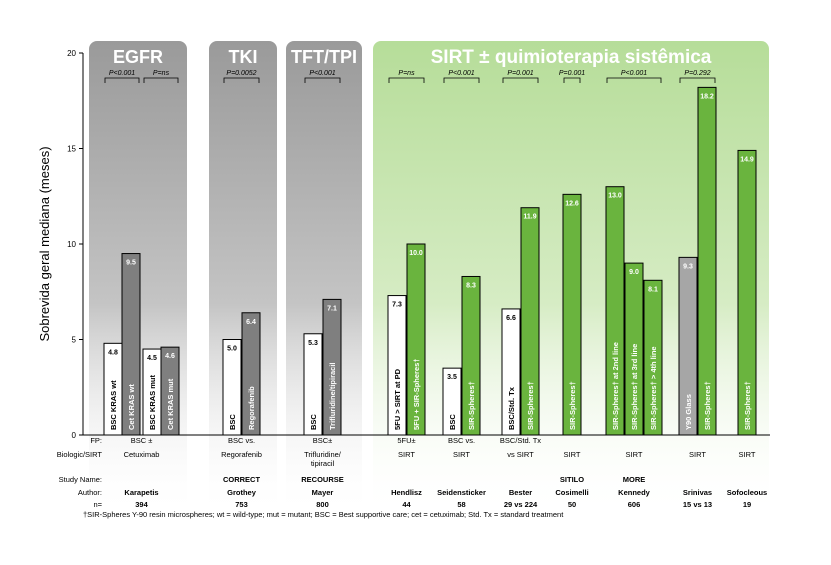  Describe the element at coordinates (653, 388) in the screenshot. I see `bar-category-label: SIR-Spheres† > 4th line` at that location.